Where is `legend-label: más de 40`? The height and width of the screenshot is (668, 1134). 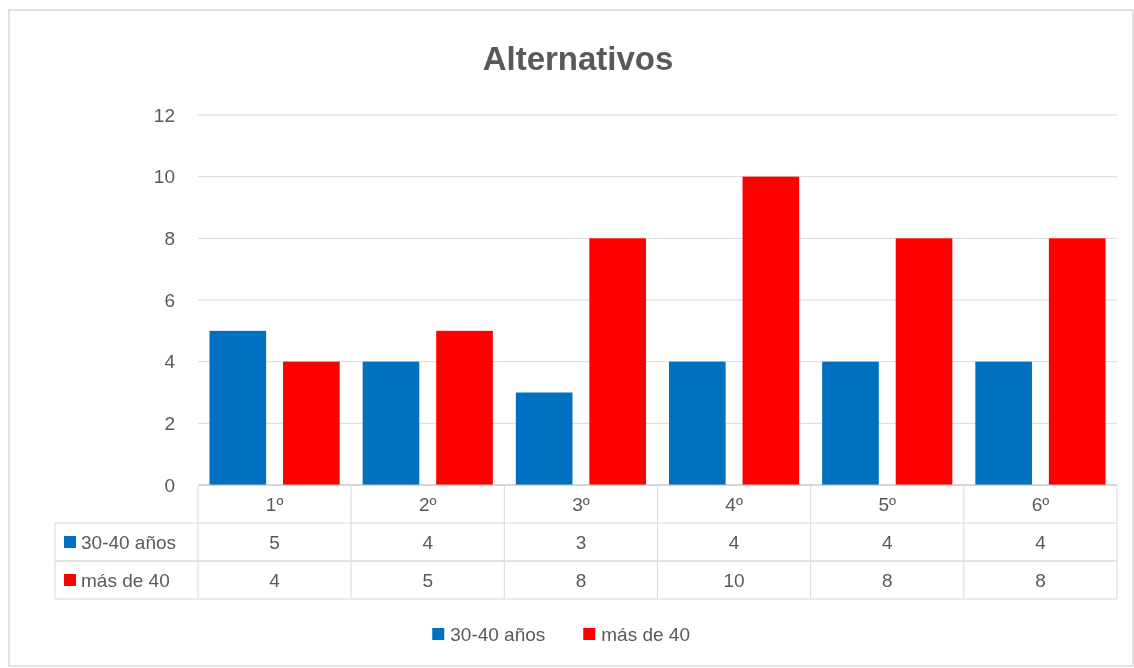
legend-label: más de 40 is located at coordinates (645, 634).